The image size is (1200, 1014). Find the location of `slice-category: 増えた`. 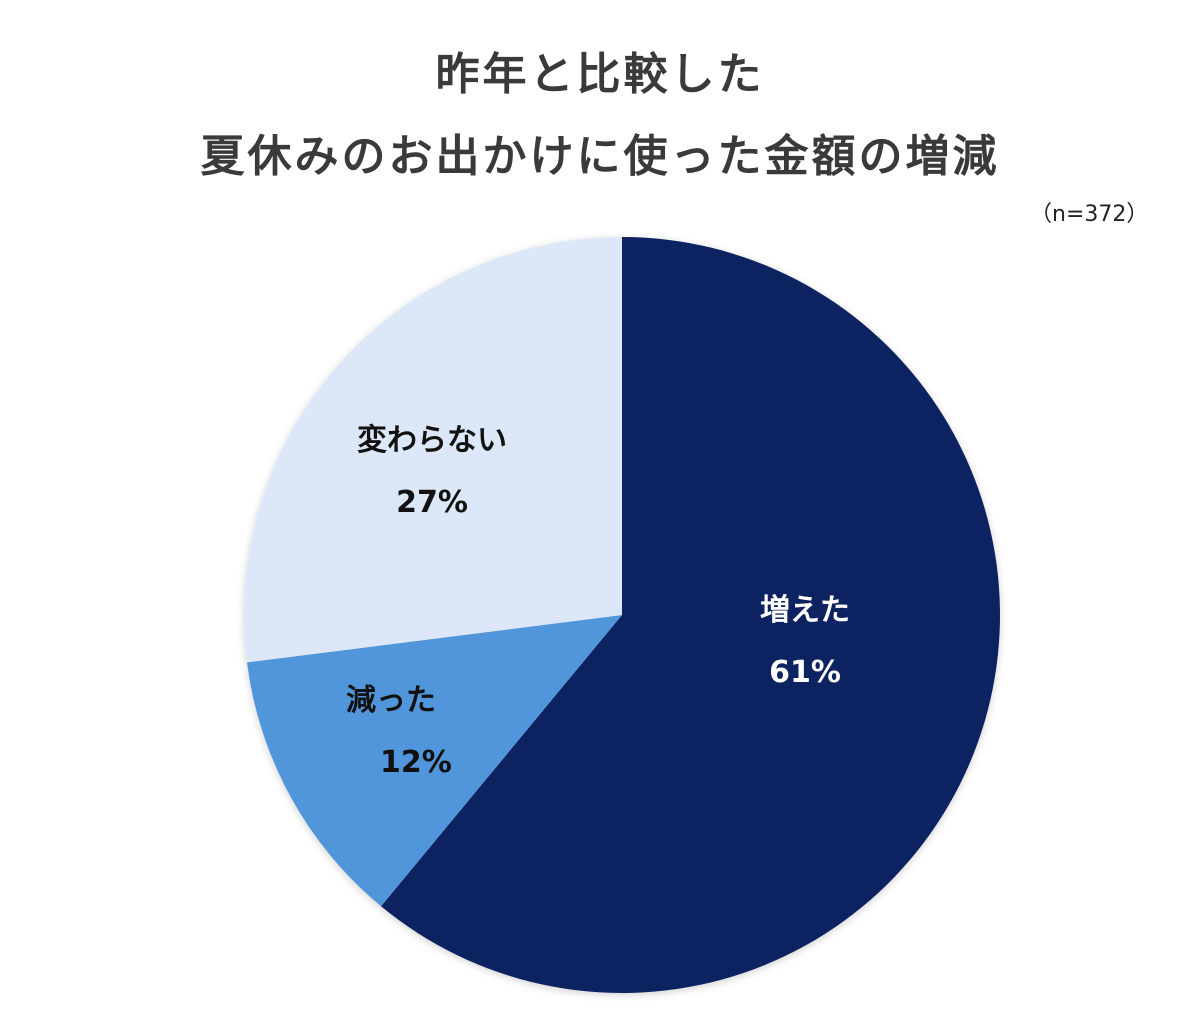

slice-category: 増えた is located at coordinates (805, 610).